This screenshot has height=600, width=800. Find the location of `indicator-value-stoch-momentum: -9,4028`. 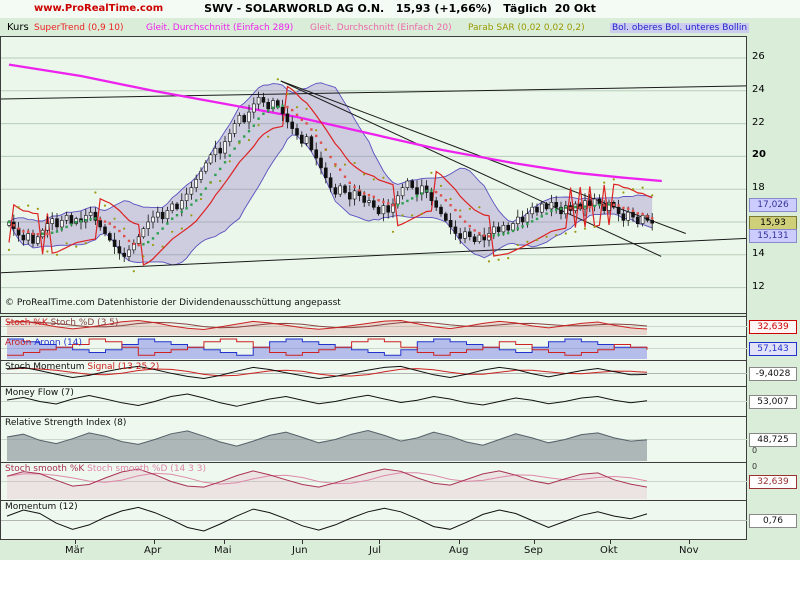

indicator-value-stoch-momentum: -9,4028 is located at coordinates (773, 374).